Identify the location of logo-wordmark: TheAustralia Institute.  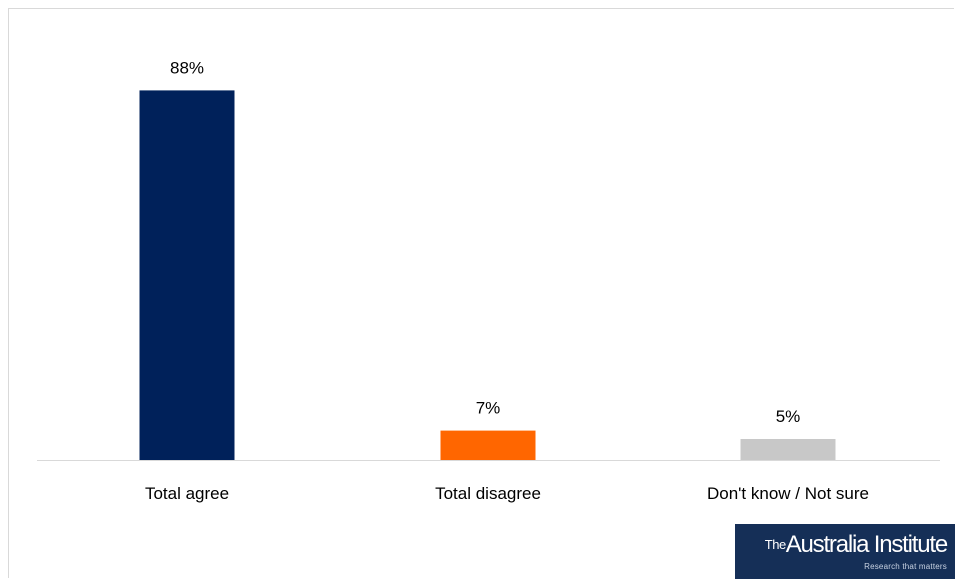
(841, 546).